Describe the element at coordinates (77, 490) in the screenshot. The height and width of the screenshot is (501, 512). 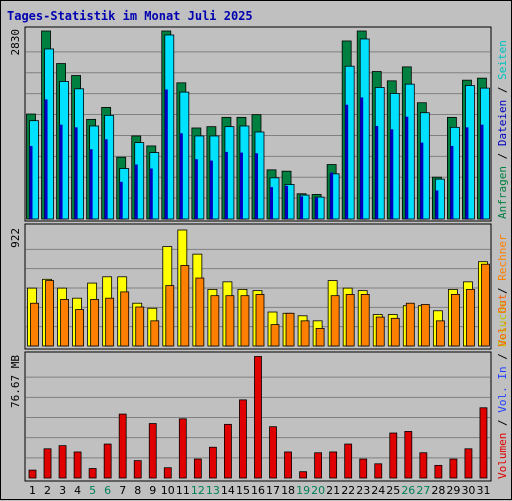
I see `day-label: 4` at that location.